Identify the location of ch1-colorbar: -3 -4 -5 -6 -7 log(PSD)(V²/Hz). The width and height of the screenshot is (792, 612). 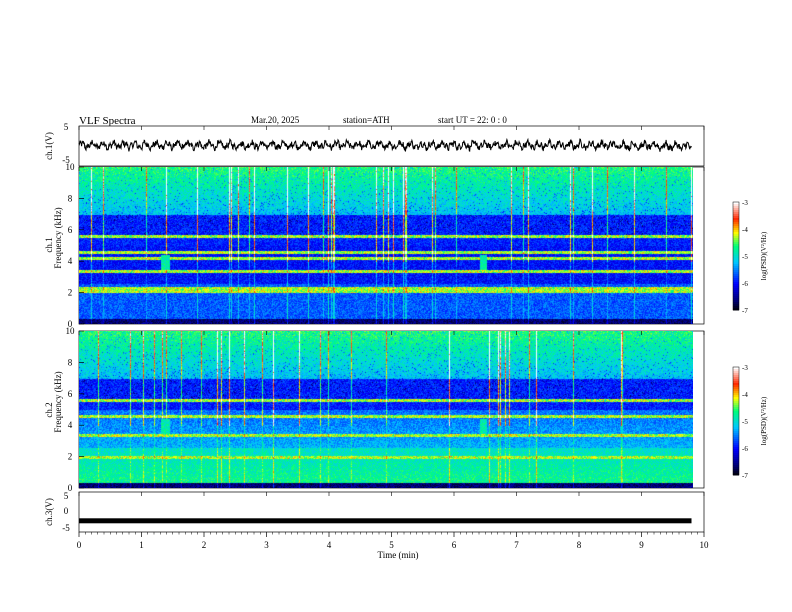
(750, 257).